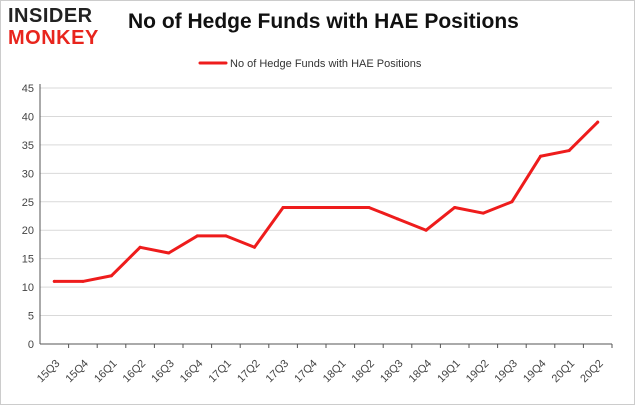 This screenshot has width=635, height=405. What do you see at coordinates (421, 372) in the screenshot?
I see `x-tick-label: 18Q4` at bounding box center [421, 372].